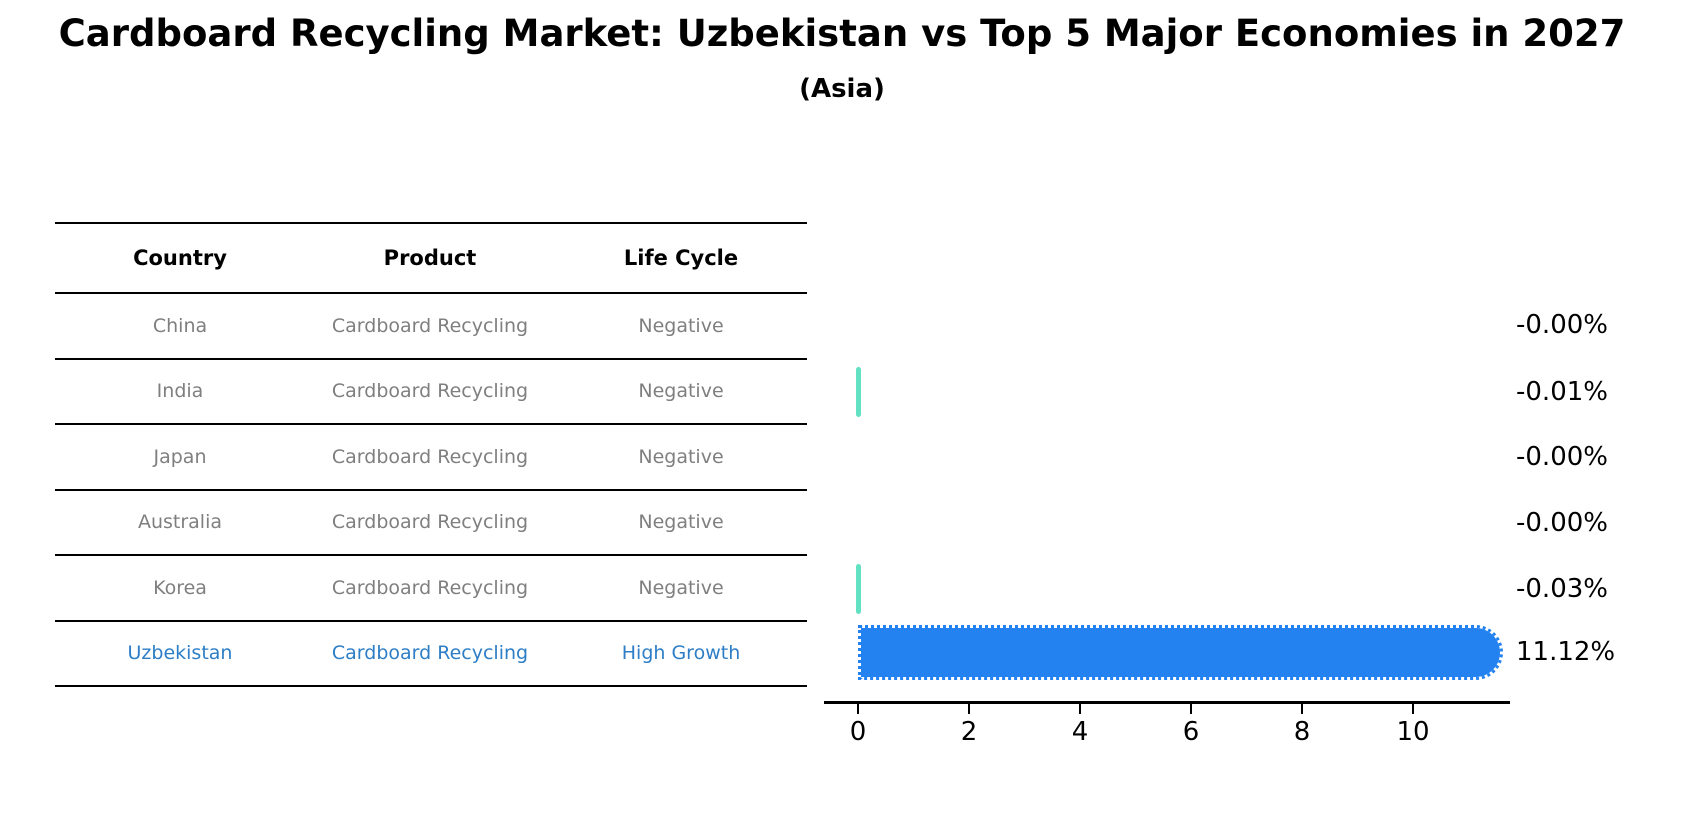 This screenshot has width=1684, height=823. I want to click on cell-country: Australia, so click(180, 522).